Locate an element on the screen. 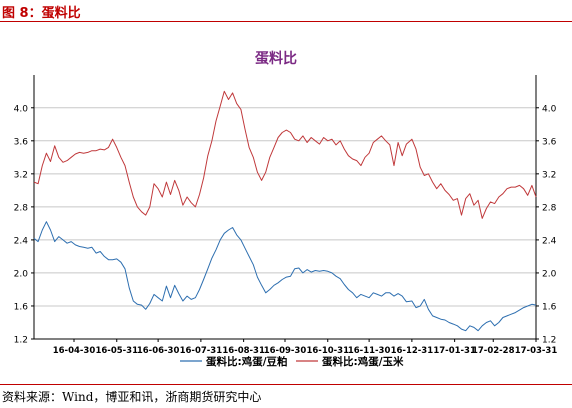 This screenshot has width=572, height=408. header-rule is located at coordinates (286, 21).